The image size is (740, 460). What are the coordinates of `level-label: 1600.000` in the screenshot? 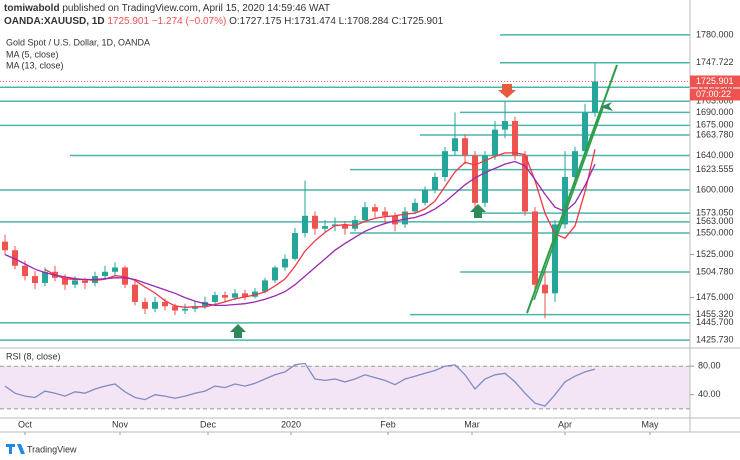 It's located at (715, 189).